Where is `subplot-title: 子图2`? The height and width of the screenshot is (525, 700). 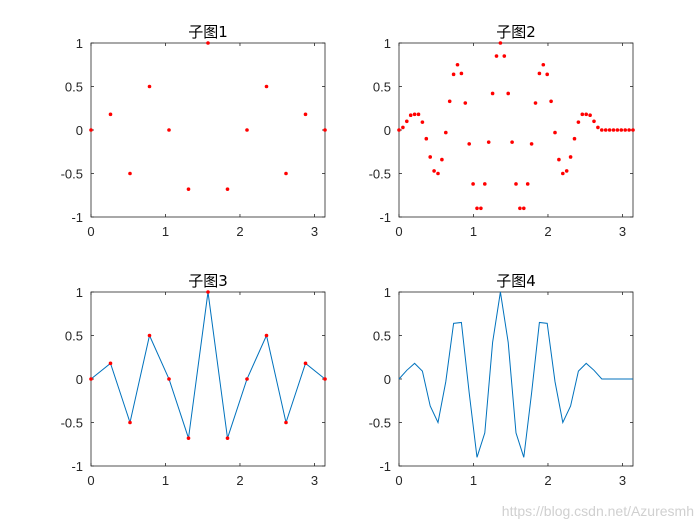
subplot-title: 子图2 is located at coordinates (516, 32).